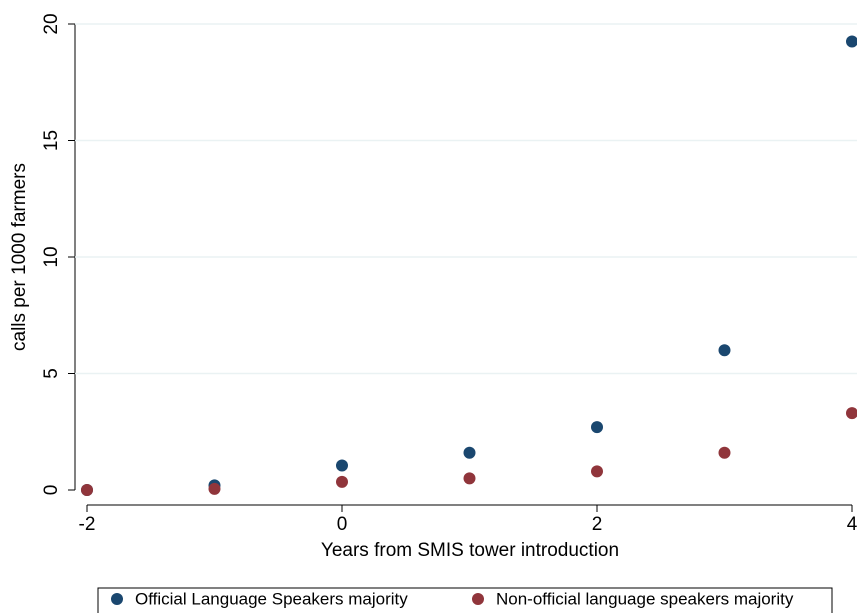  What do you see at coordinates (51, 140) in the screenshot?
I see `y-tick-label: 15` at bounding box center [51, 140].